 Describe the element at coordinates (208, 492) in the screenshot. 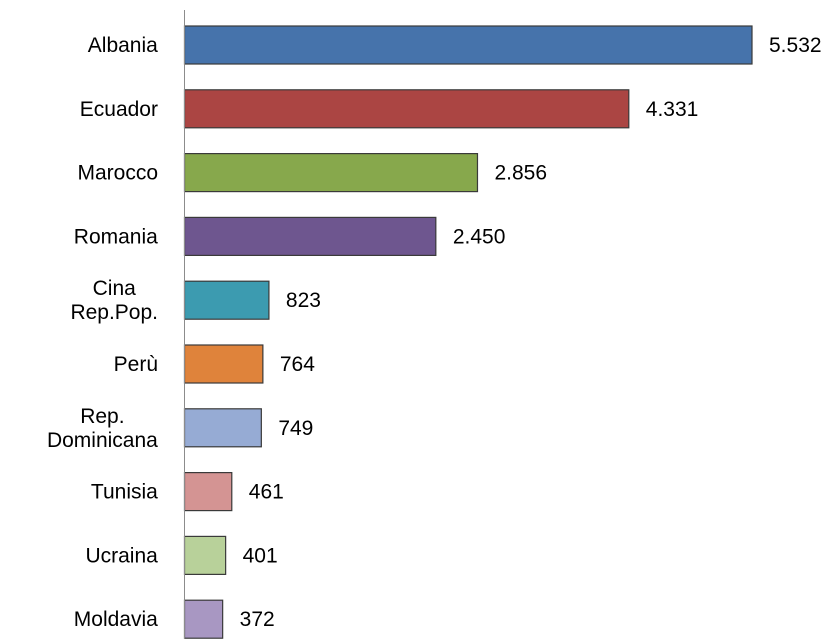

I see `bar-tunisia` at that location.